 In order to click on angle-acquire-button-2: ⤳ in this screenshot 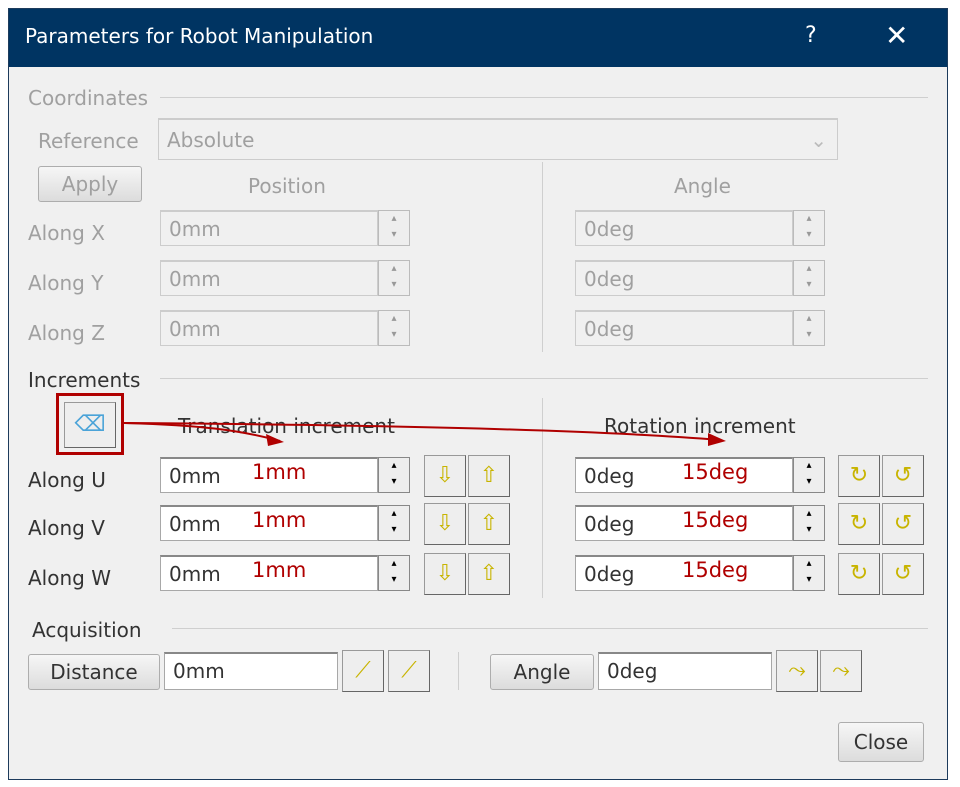, I will do `click(841, 671)`.